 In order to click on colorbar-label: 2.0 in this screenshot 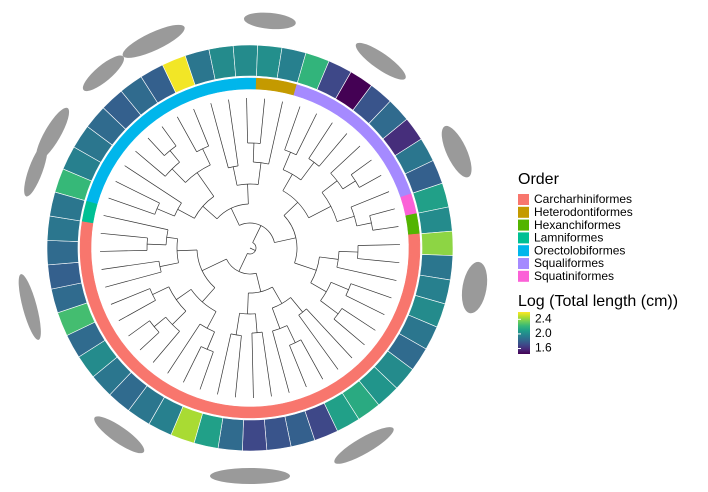, I will do `click(543, 333)`.